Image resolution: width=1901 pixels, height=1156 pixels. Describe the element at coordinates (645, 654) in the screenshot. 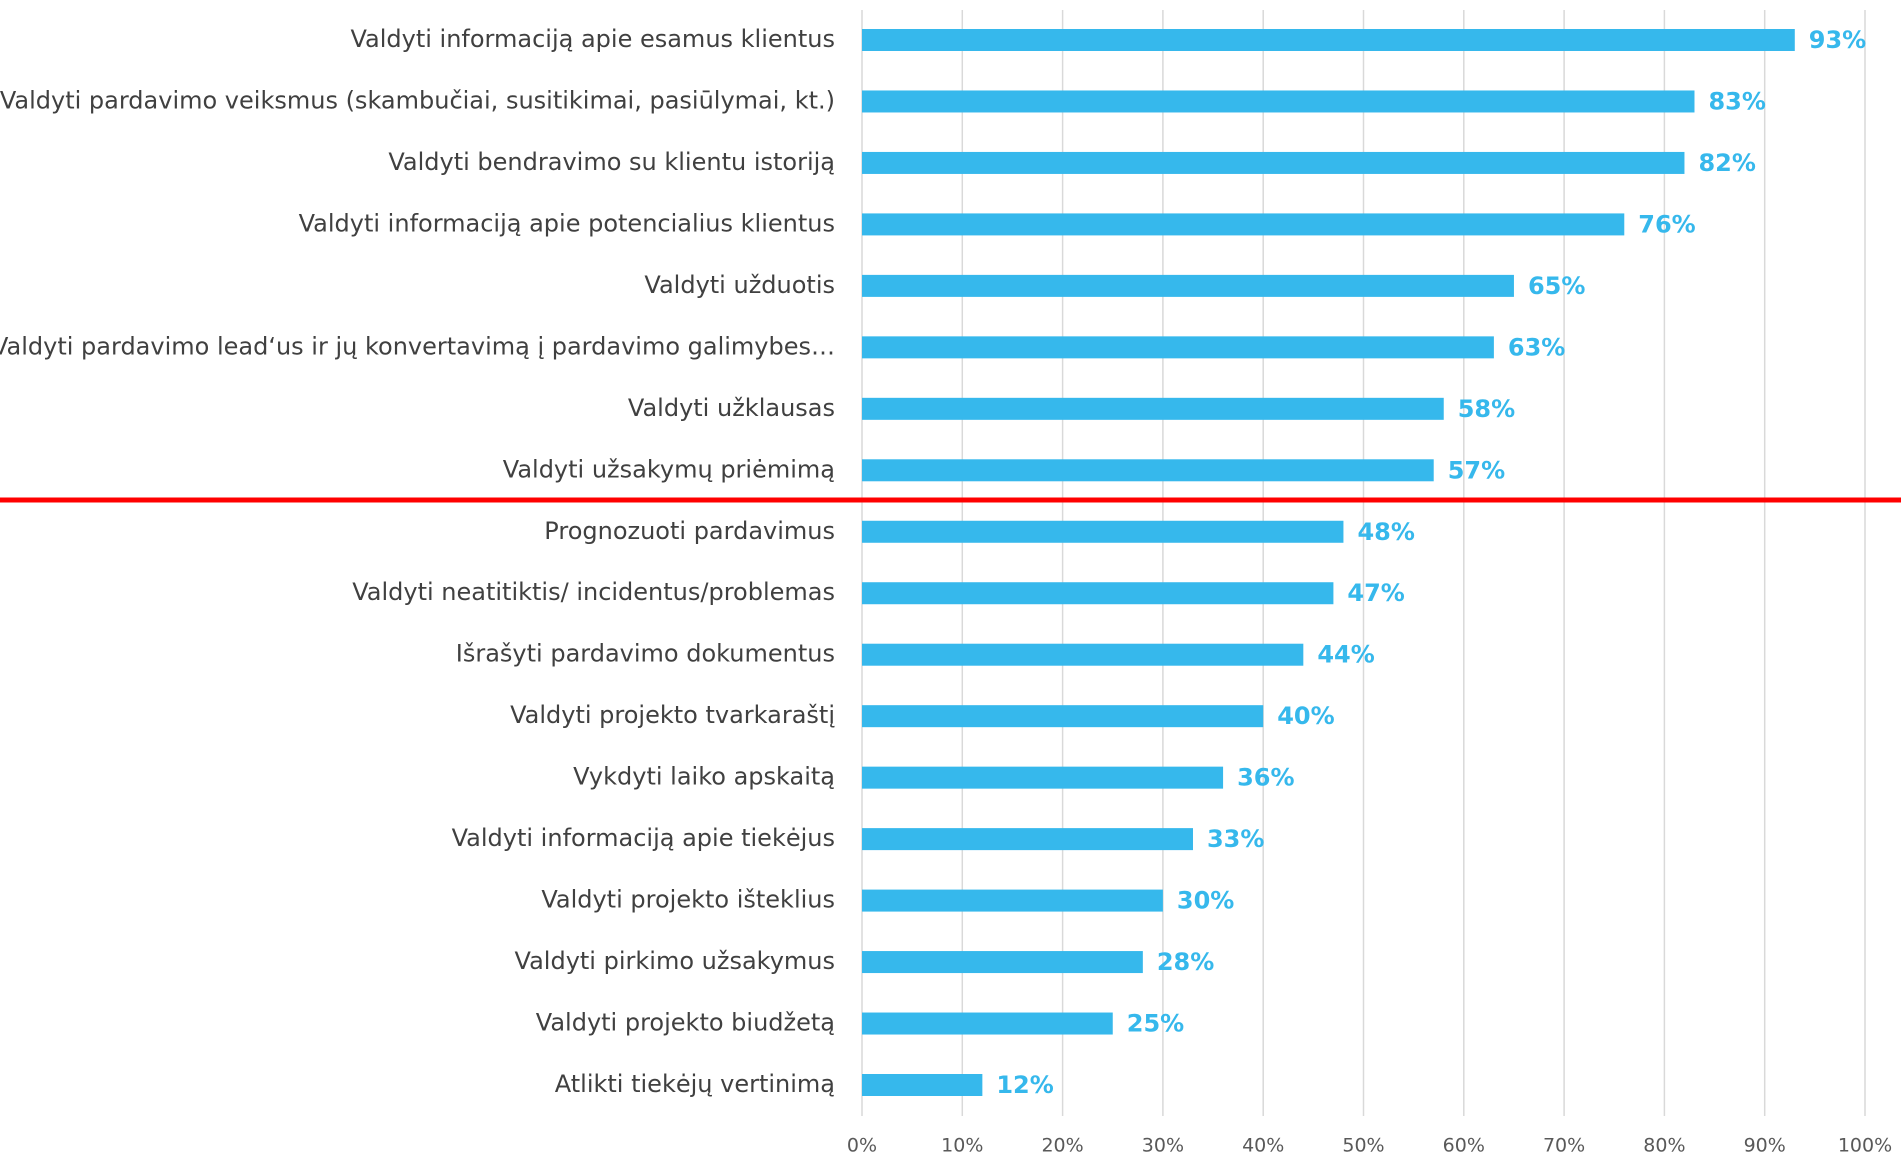

I see `category-label: Išrašyti pardavimo dokumentus` at that location.